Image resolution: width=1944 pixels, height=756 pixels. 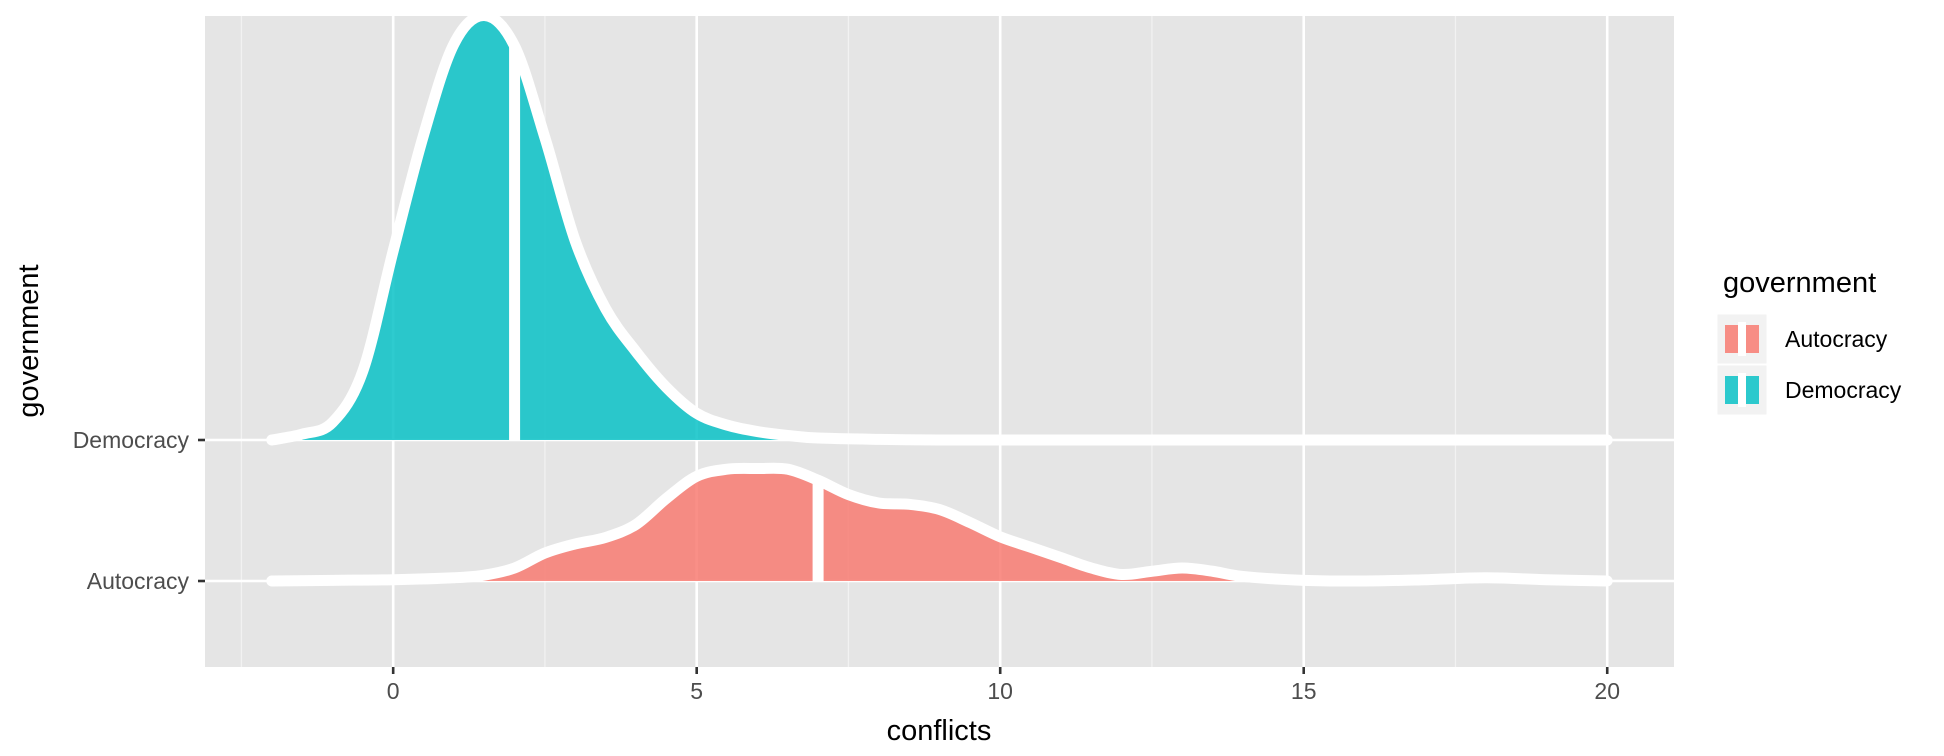 I want to click on x-tick-label: 10, so click(x=1000, y=691).